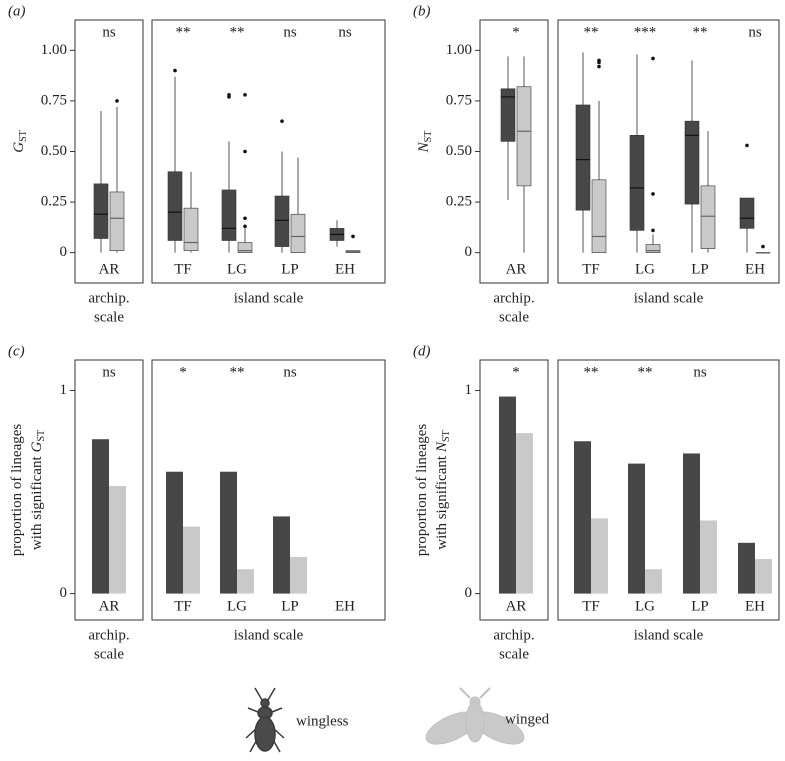  What do you see at coordinates (397, 720) in the screenshot?
I see `legend: wingless winged` at bounding box center [397, 720].